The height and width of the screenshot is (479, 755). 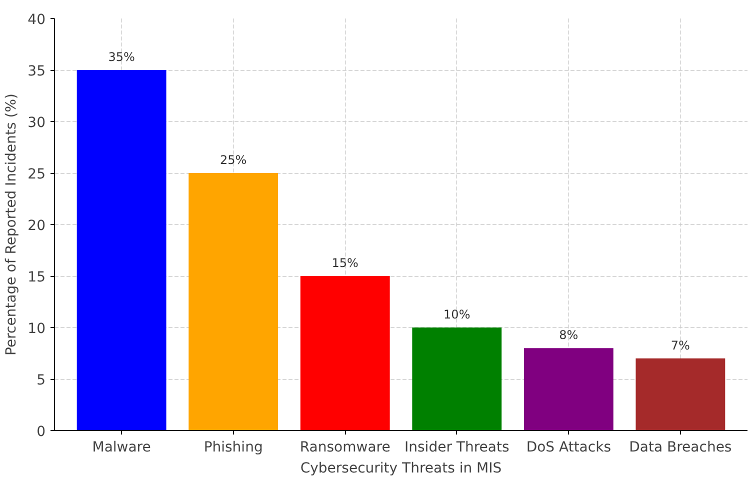 I want to click on data-label: 7%, so click(x=680, y=345).